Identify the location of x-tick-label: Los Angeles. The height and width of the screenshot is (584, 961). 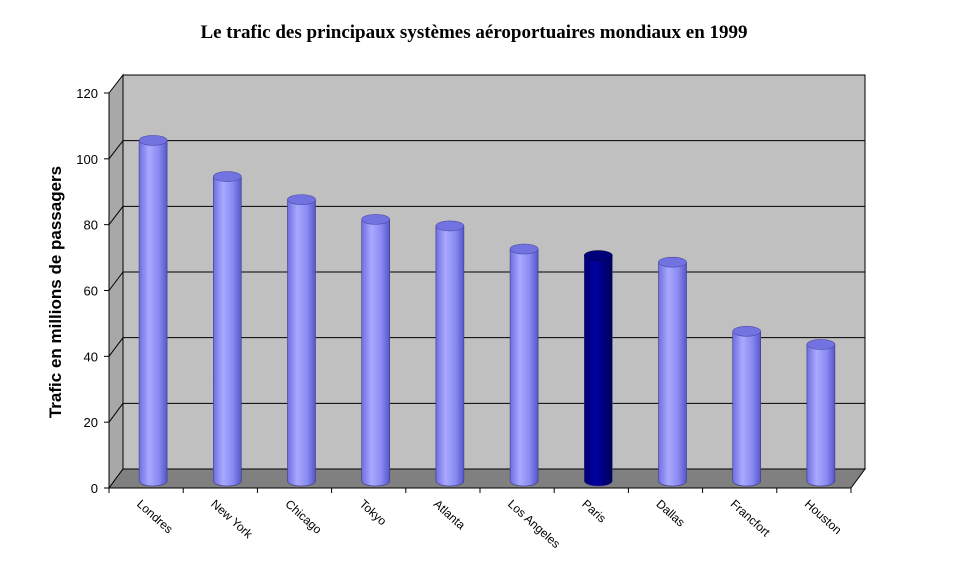
(534, 524).